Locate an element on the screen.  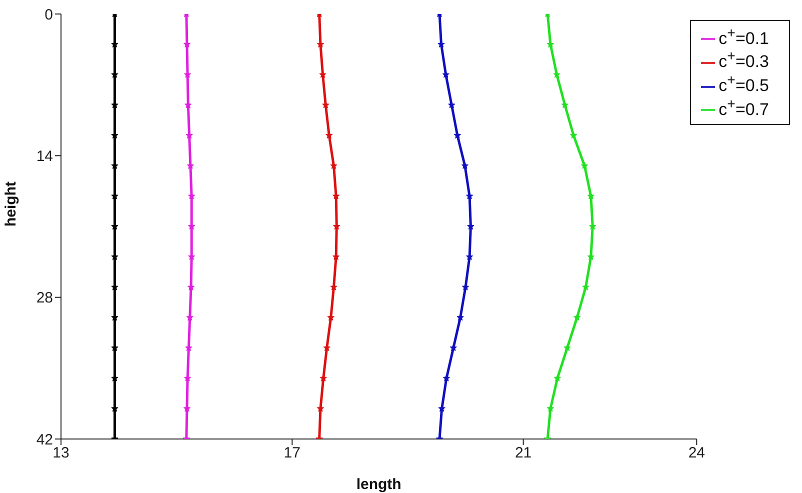
x-tick-label: 24 is located at coordinates (696, 453).